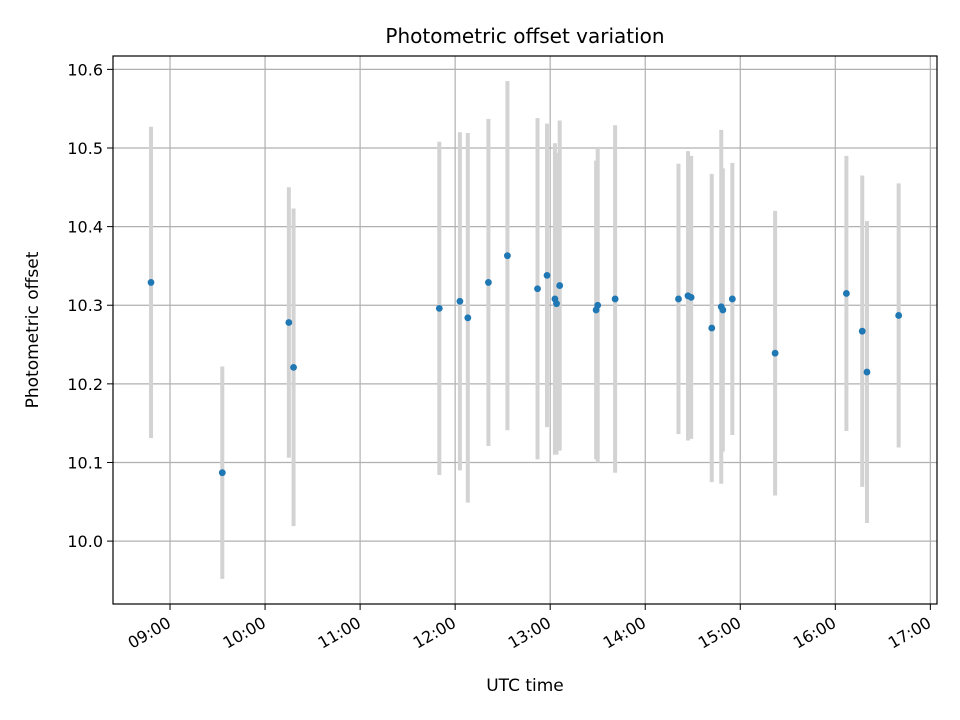 This screenshot has height=720, width=960. I want to click on y-tick-label: 10.5, so click(85, 148).